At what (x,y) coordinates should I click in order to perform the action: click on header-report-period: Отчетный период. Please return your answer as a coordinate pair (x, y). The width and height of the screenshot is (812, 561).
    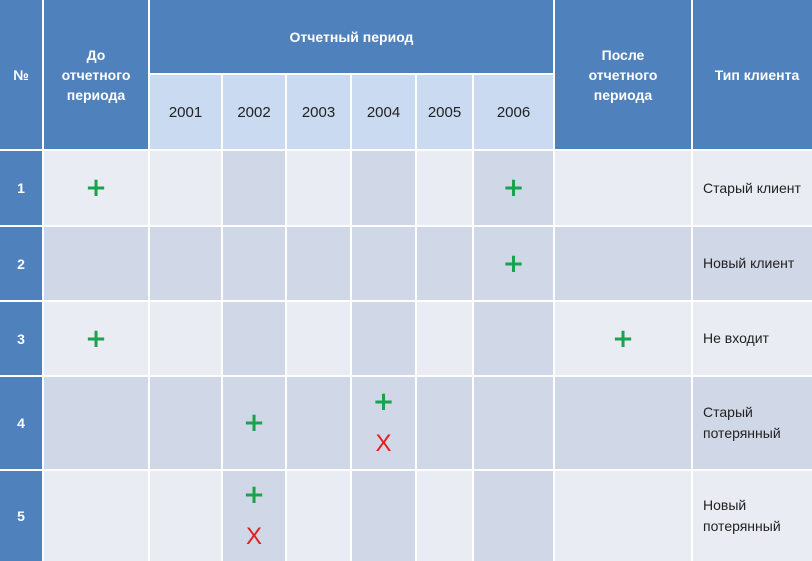
    Looking at the image, I should click on (351, 36).